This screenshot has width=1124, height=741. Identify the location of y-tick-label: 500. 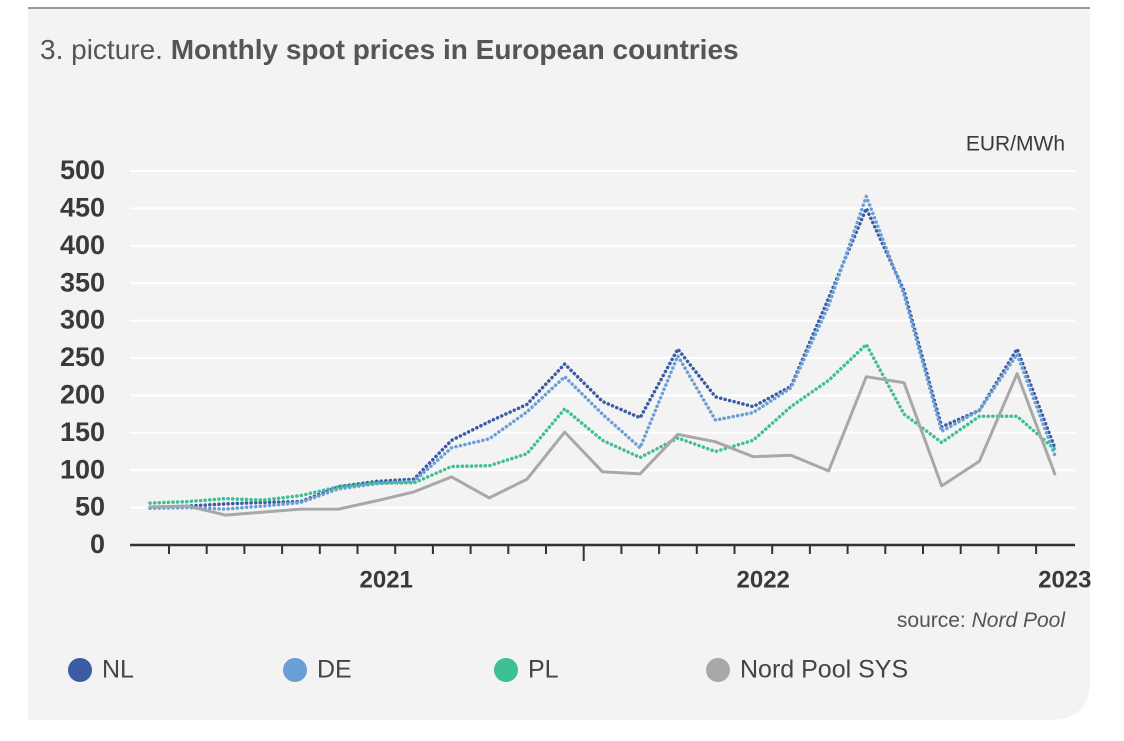
(82, 170).